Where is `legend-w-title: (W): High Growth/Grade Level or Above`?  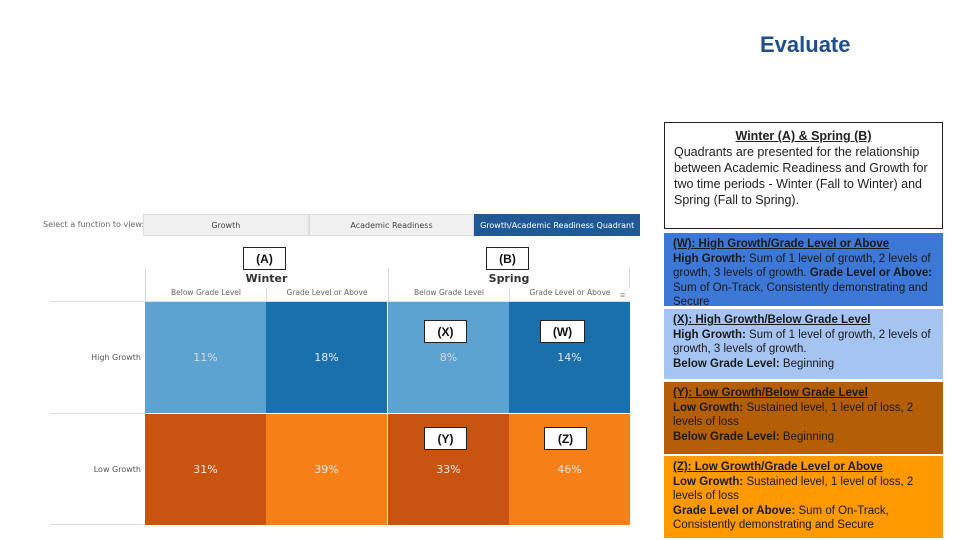
legend-w-title: (W): High Growth/Grade Level or Above is located at coordinates (781, 244).